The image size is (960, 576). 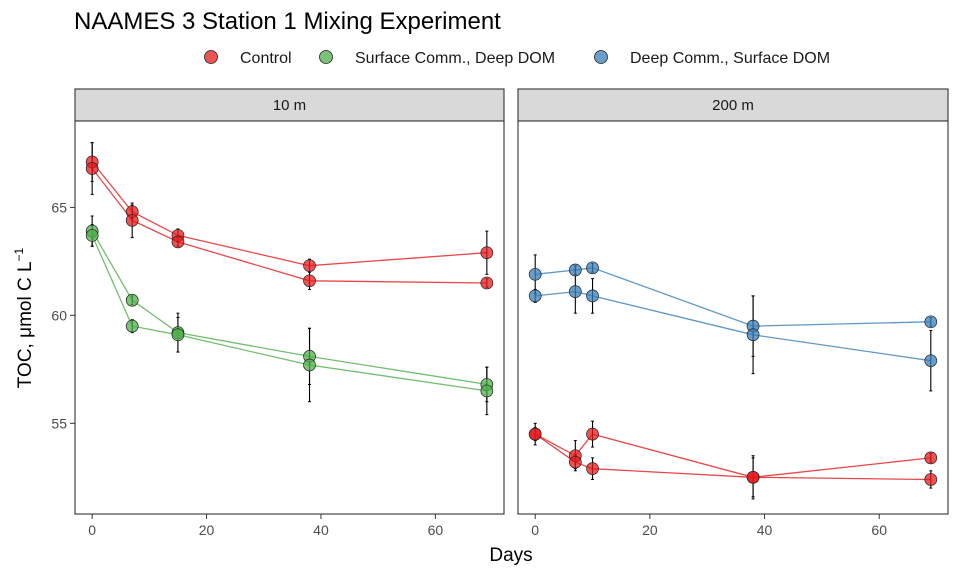 I want to click on strip-label: 10 m, so click(x=289, y=105).